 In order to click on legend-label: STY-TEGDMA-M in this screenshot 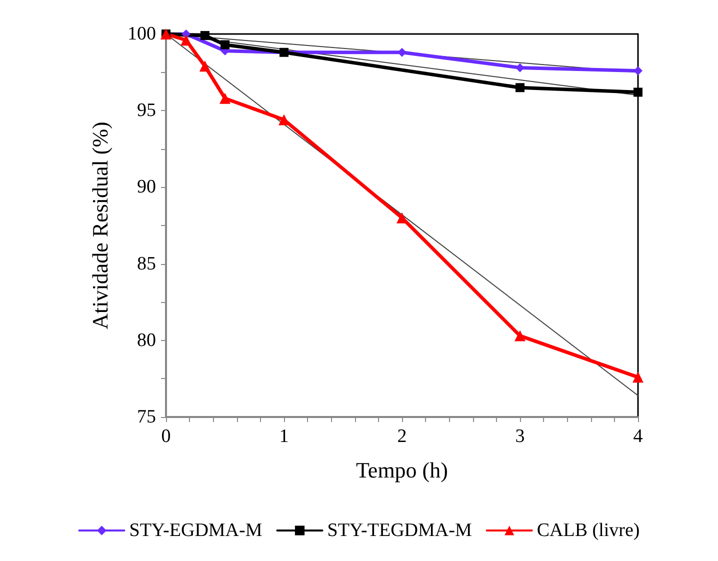, I will do `click(399, 530)`.